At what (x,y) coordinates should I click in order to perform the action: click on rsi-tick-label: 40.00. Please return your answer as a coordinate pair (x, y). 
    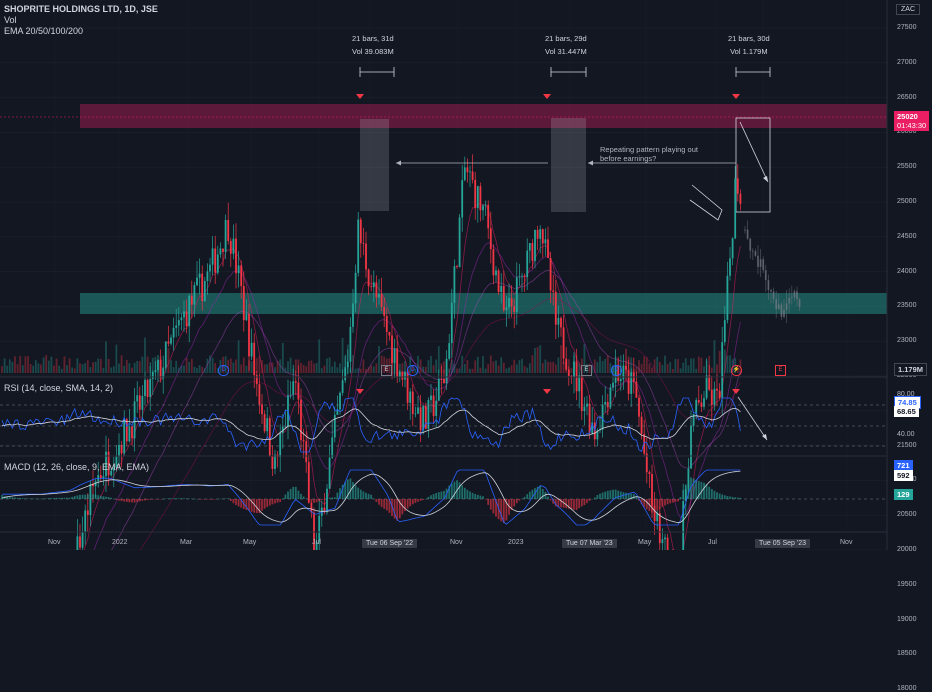
    Looking at the image, I should click on (906, 434).